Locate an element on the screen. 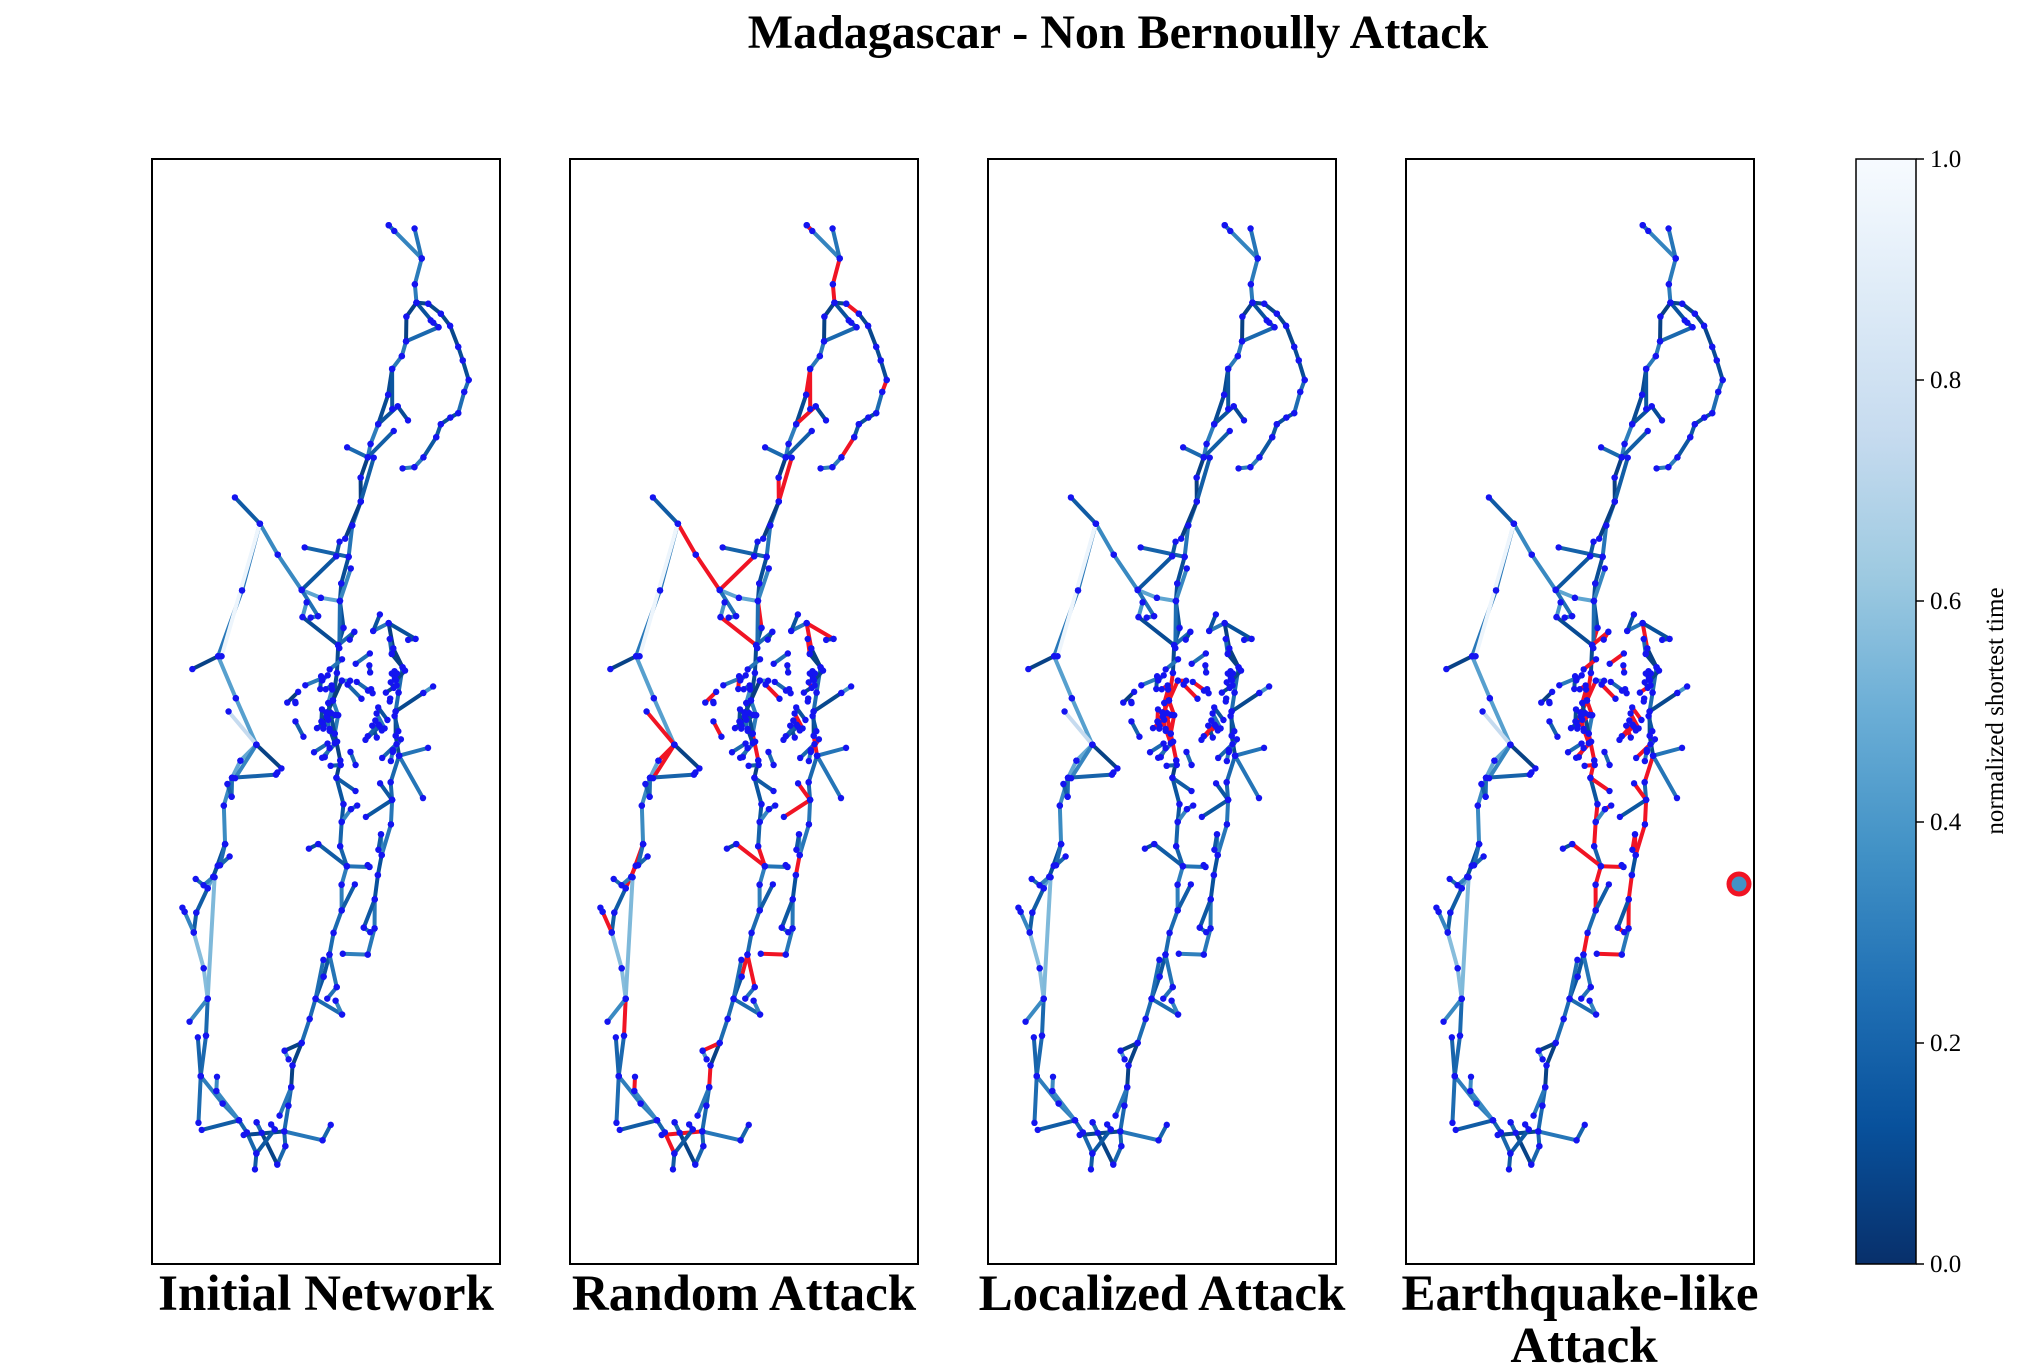  panel-label: Random Attack is located at coordinates (744, 1294).